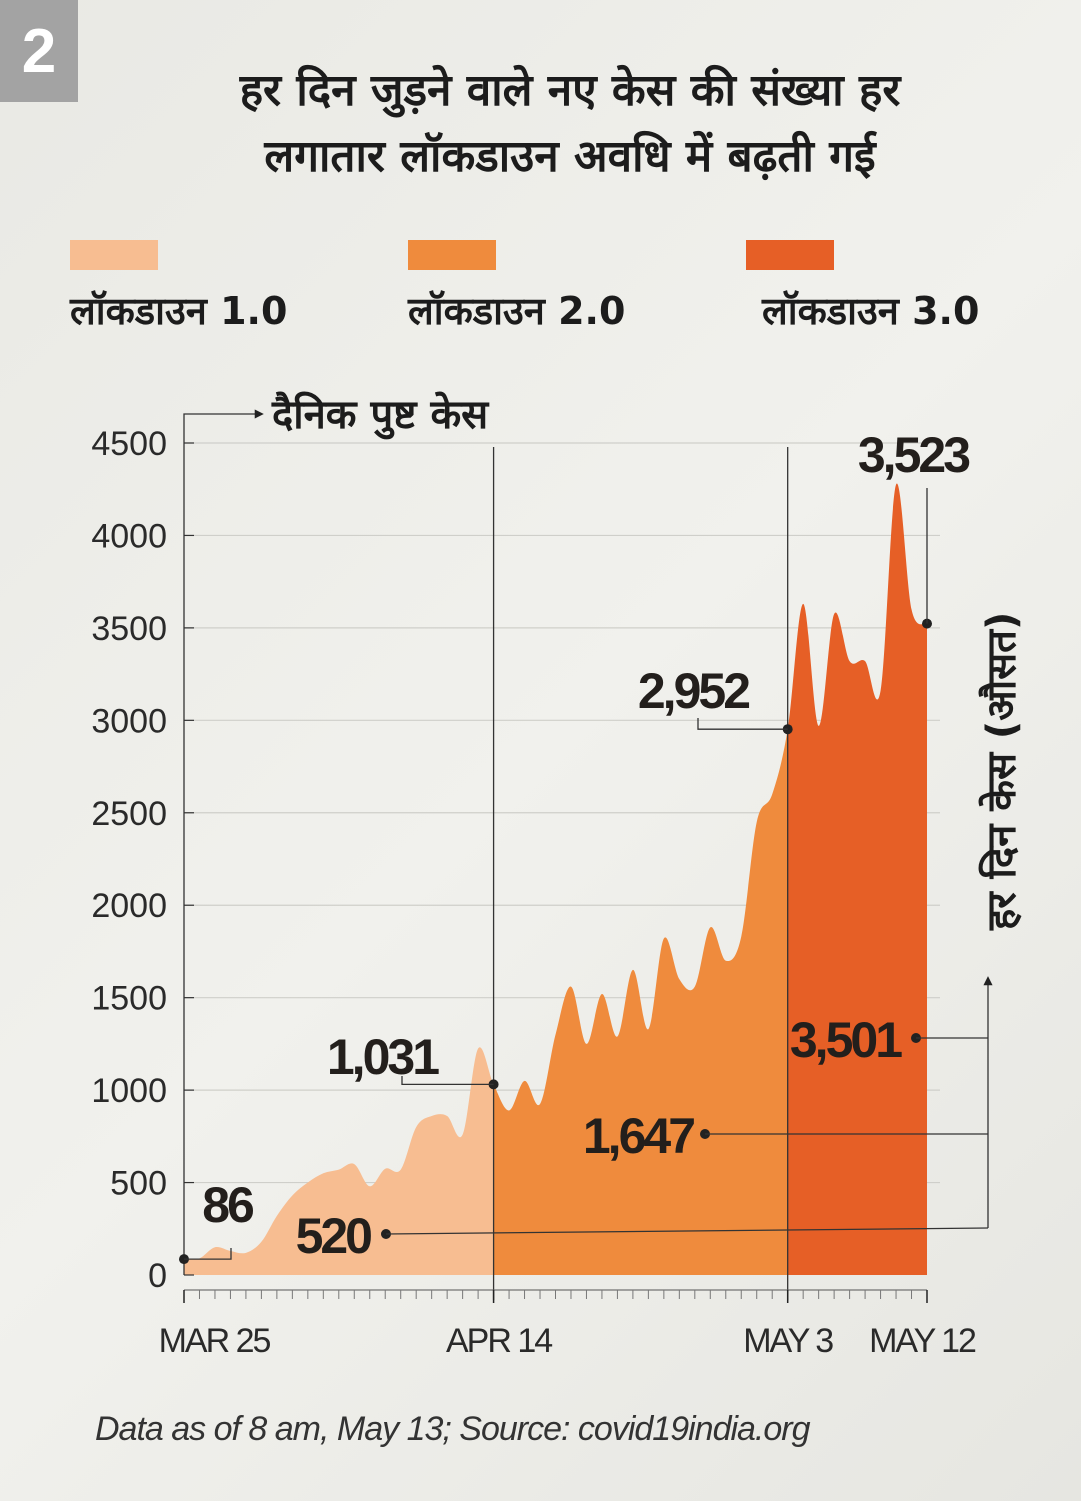  Describe the element at coordinates (129, 721) in the screenshot. I see `y-tick-label: 3000` at that location.